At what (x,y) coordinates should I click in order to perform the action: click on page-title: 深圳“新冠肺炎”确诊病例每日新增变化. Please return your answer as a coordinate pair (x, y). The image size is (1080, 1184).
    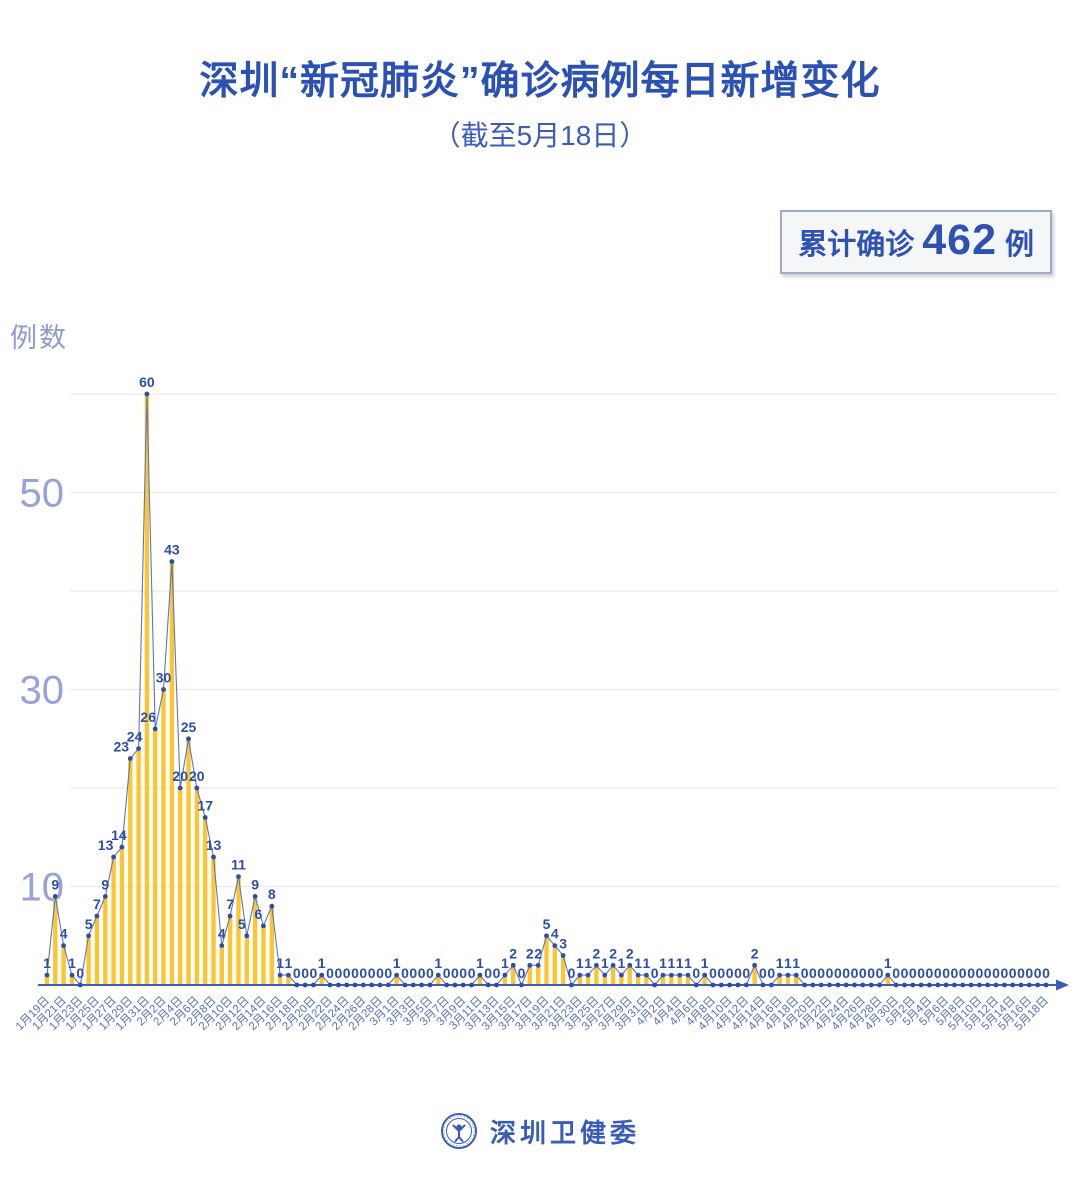
    Looking at the image, I should click on (540, 81).